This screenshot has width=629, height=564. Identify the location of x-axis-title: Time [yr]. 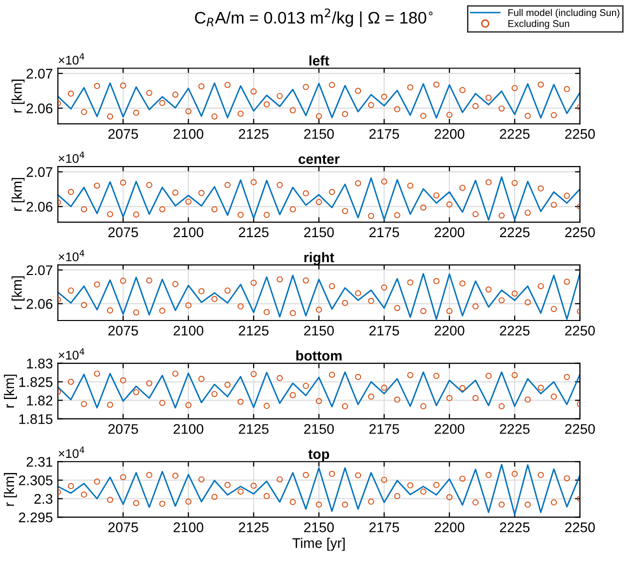
(318, 544).